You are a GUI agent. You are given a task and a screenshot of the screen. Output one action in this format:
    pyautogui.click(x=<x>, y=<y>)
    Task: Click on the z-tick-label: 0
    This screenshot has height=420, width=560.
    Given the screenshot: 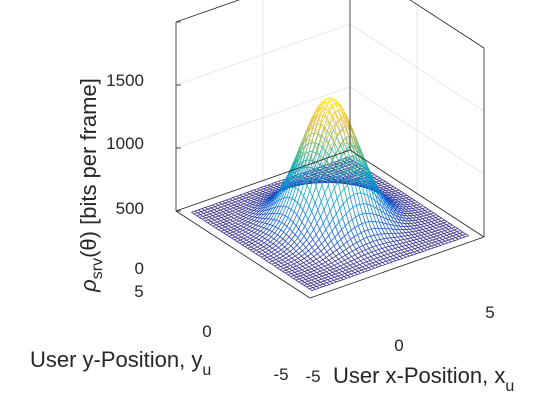 What is the action you would take?
    pyautogui.click(x=139, y=268)
    